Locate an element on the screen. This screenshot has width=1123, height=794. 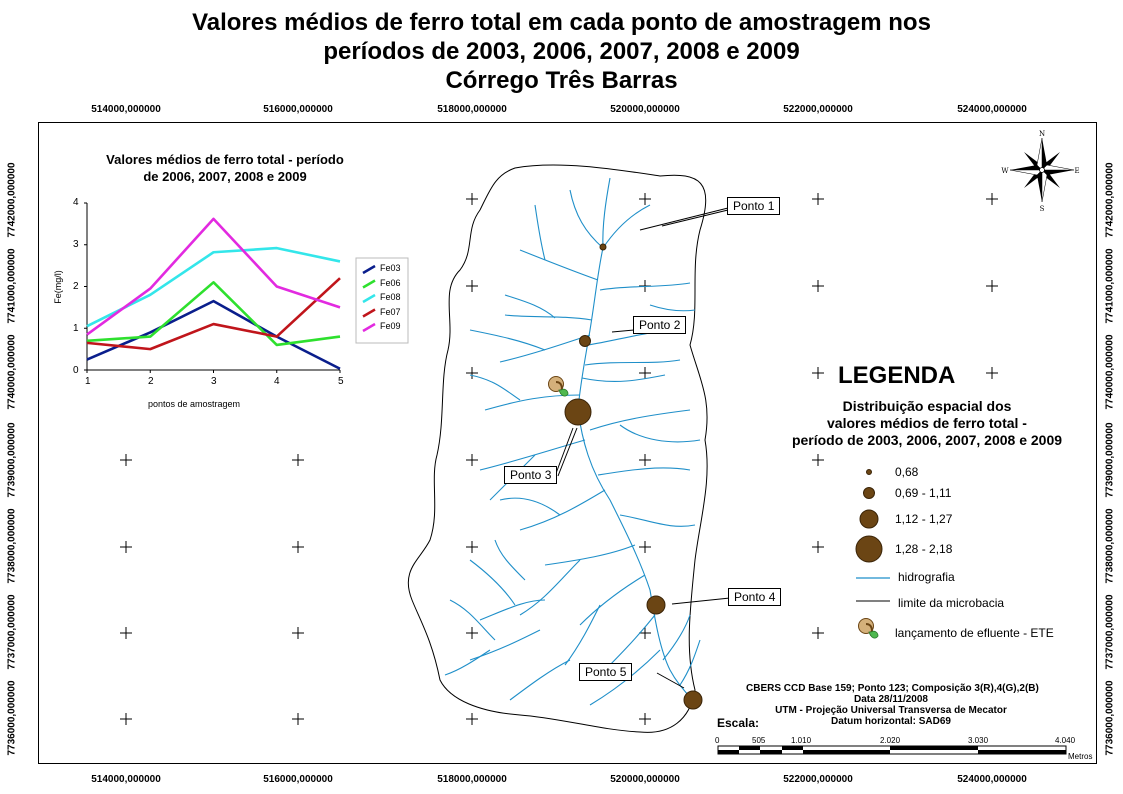
legend-swatch-fe03 is located at coordinates (369, 269).